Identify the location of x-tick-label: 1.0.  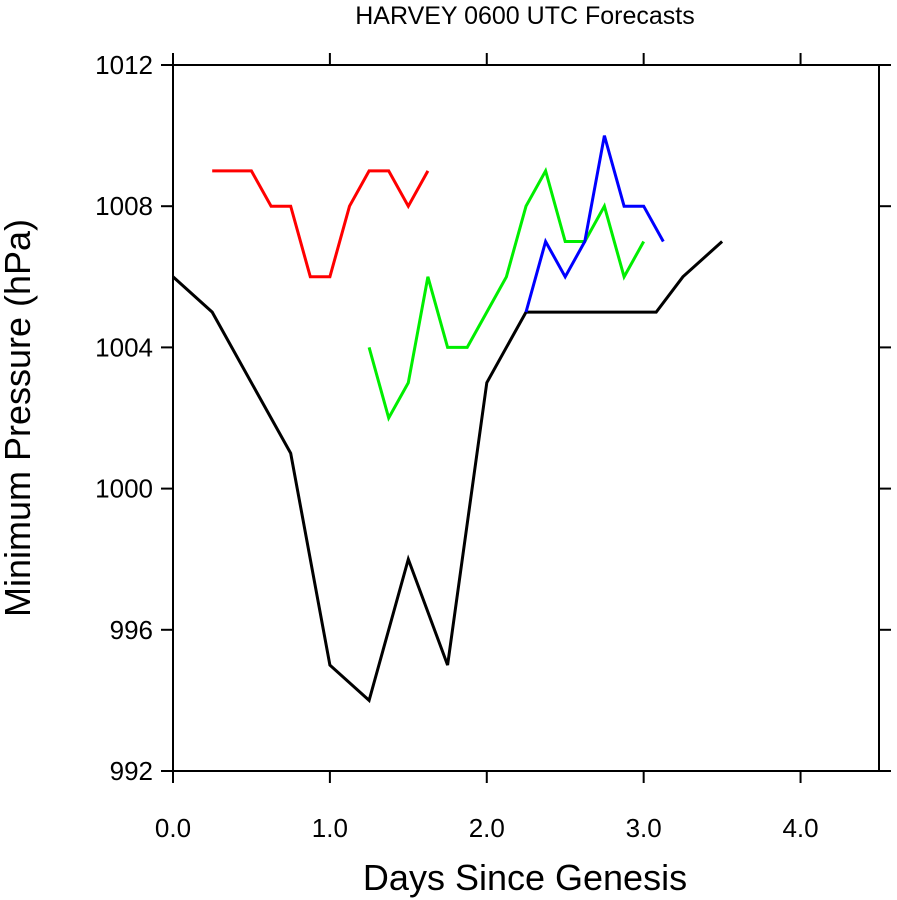
(330, 828).